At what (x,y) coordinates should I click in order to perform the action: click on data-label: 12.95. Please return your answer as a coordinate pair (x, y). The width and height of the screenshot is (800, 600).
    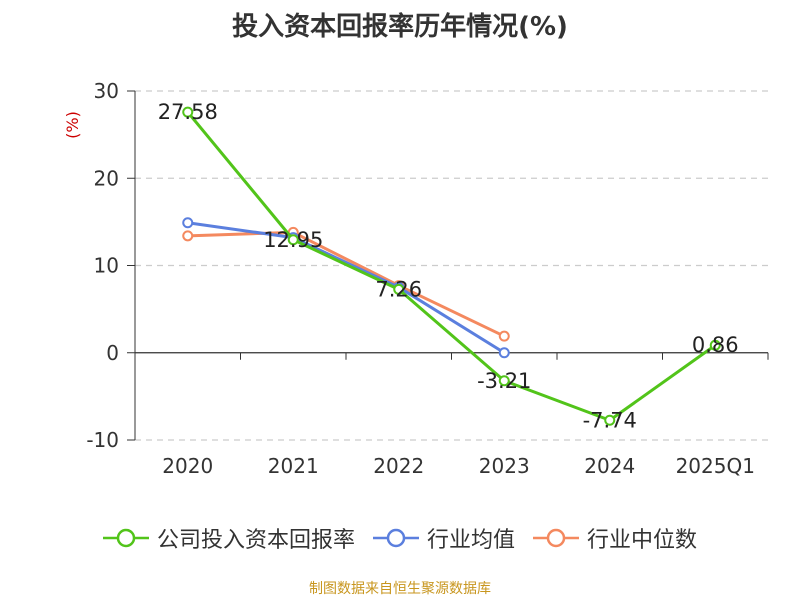
    Looking at the image, I should click on (293, 240).